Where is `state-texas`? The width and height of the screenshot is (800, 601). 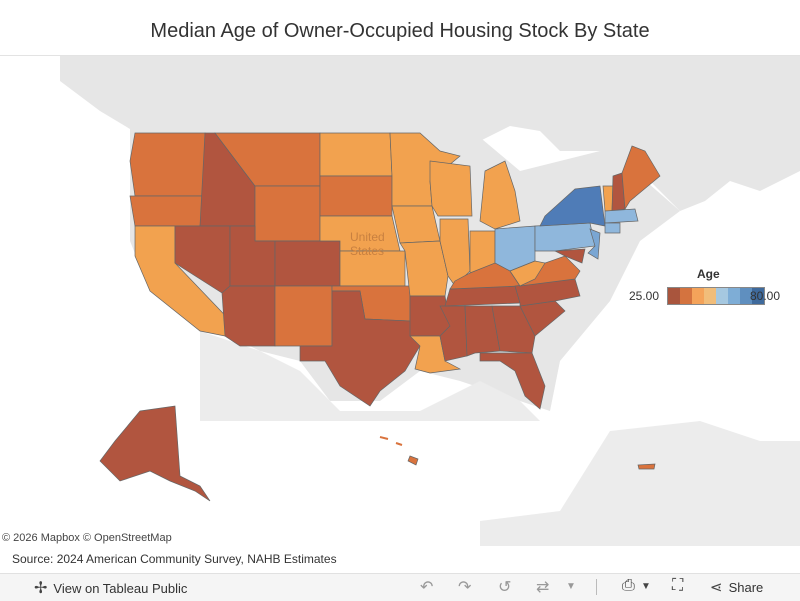 state-texas is located at coordinates (360, 348).